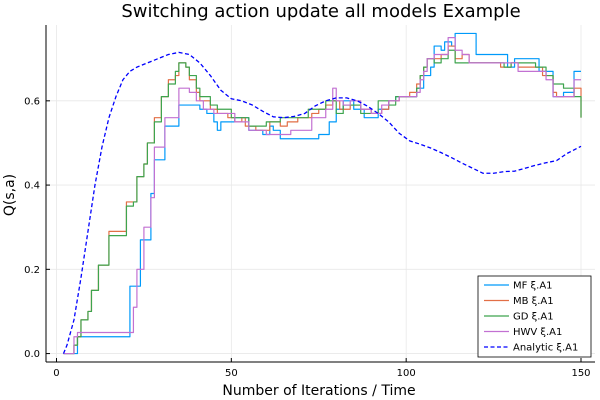  I want to click on x-axis-title: Number of Iterations / Time, so click(318, 391).